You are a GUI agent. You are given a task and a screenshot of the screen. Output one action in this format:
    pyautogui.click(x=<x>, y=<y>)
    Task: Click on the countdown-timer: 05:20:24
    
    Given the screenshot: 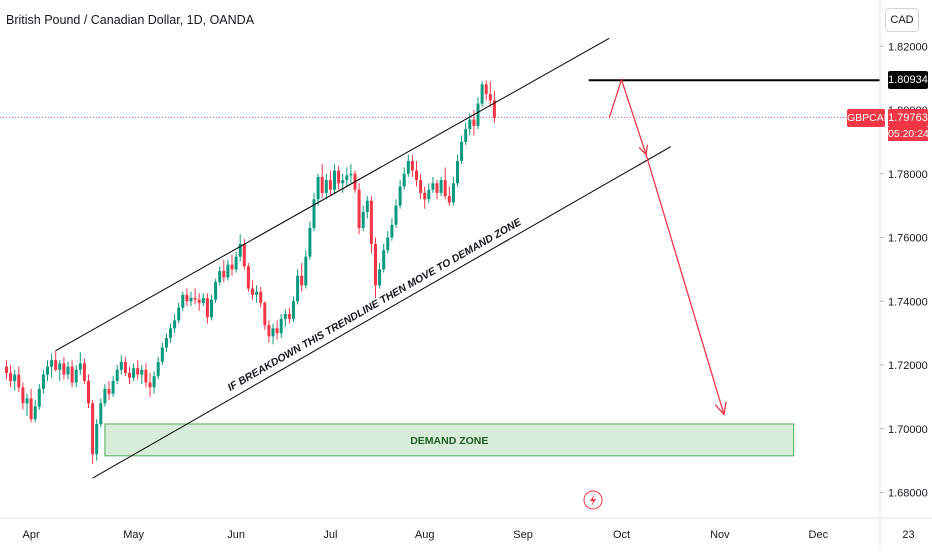 What is the action you would take?
    pyautogui.click(x=908, y=133)
    